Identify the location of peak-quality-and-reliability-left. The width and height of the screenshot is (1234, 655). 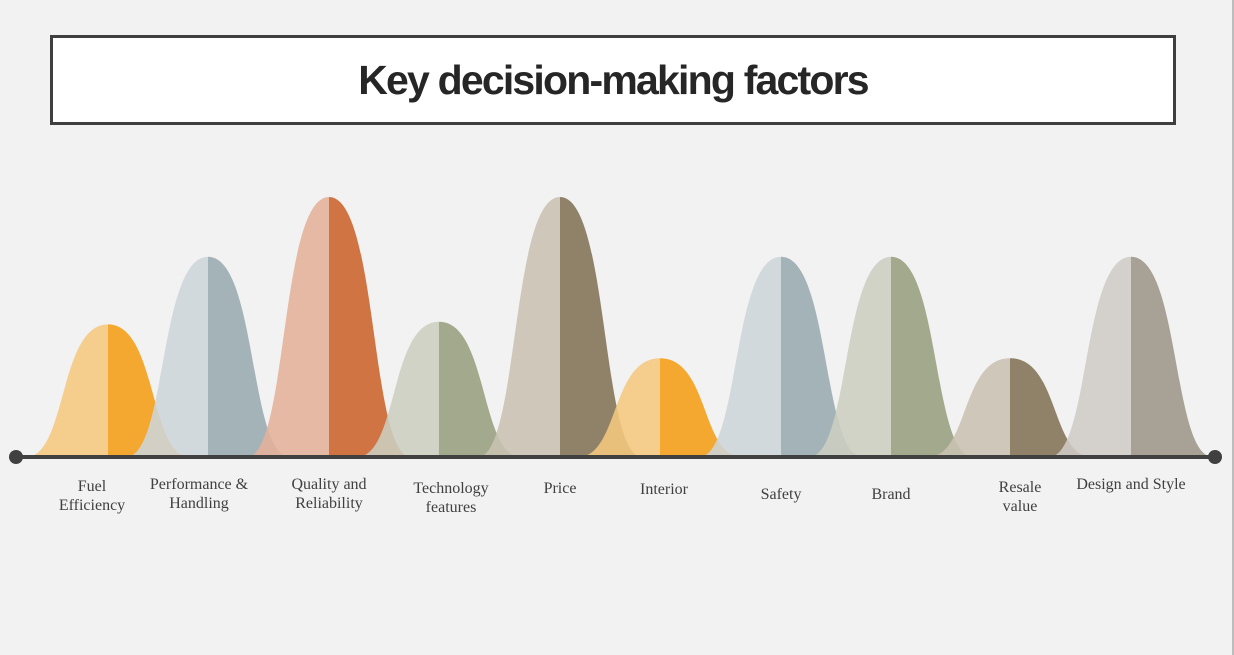
(288, 327).